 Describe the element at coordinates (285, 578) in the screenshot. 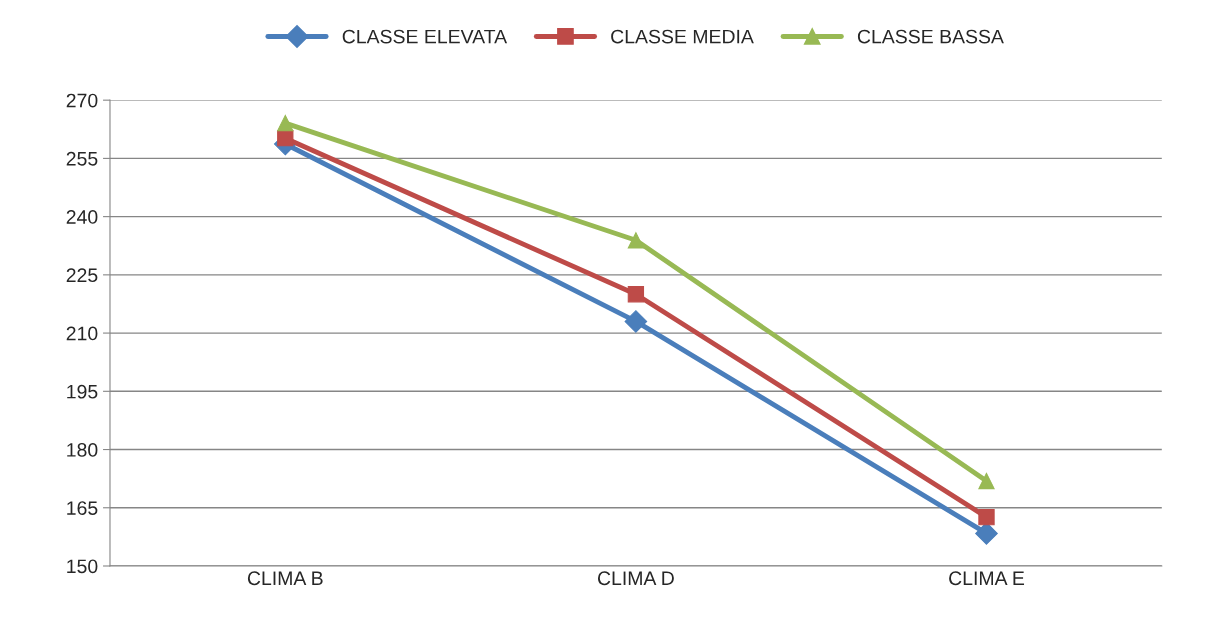

I see `x-tick-label: CLIMA B` at that location.